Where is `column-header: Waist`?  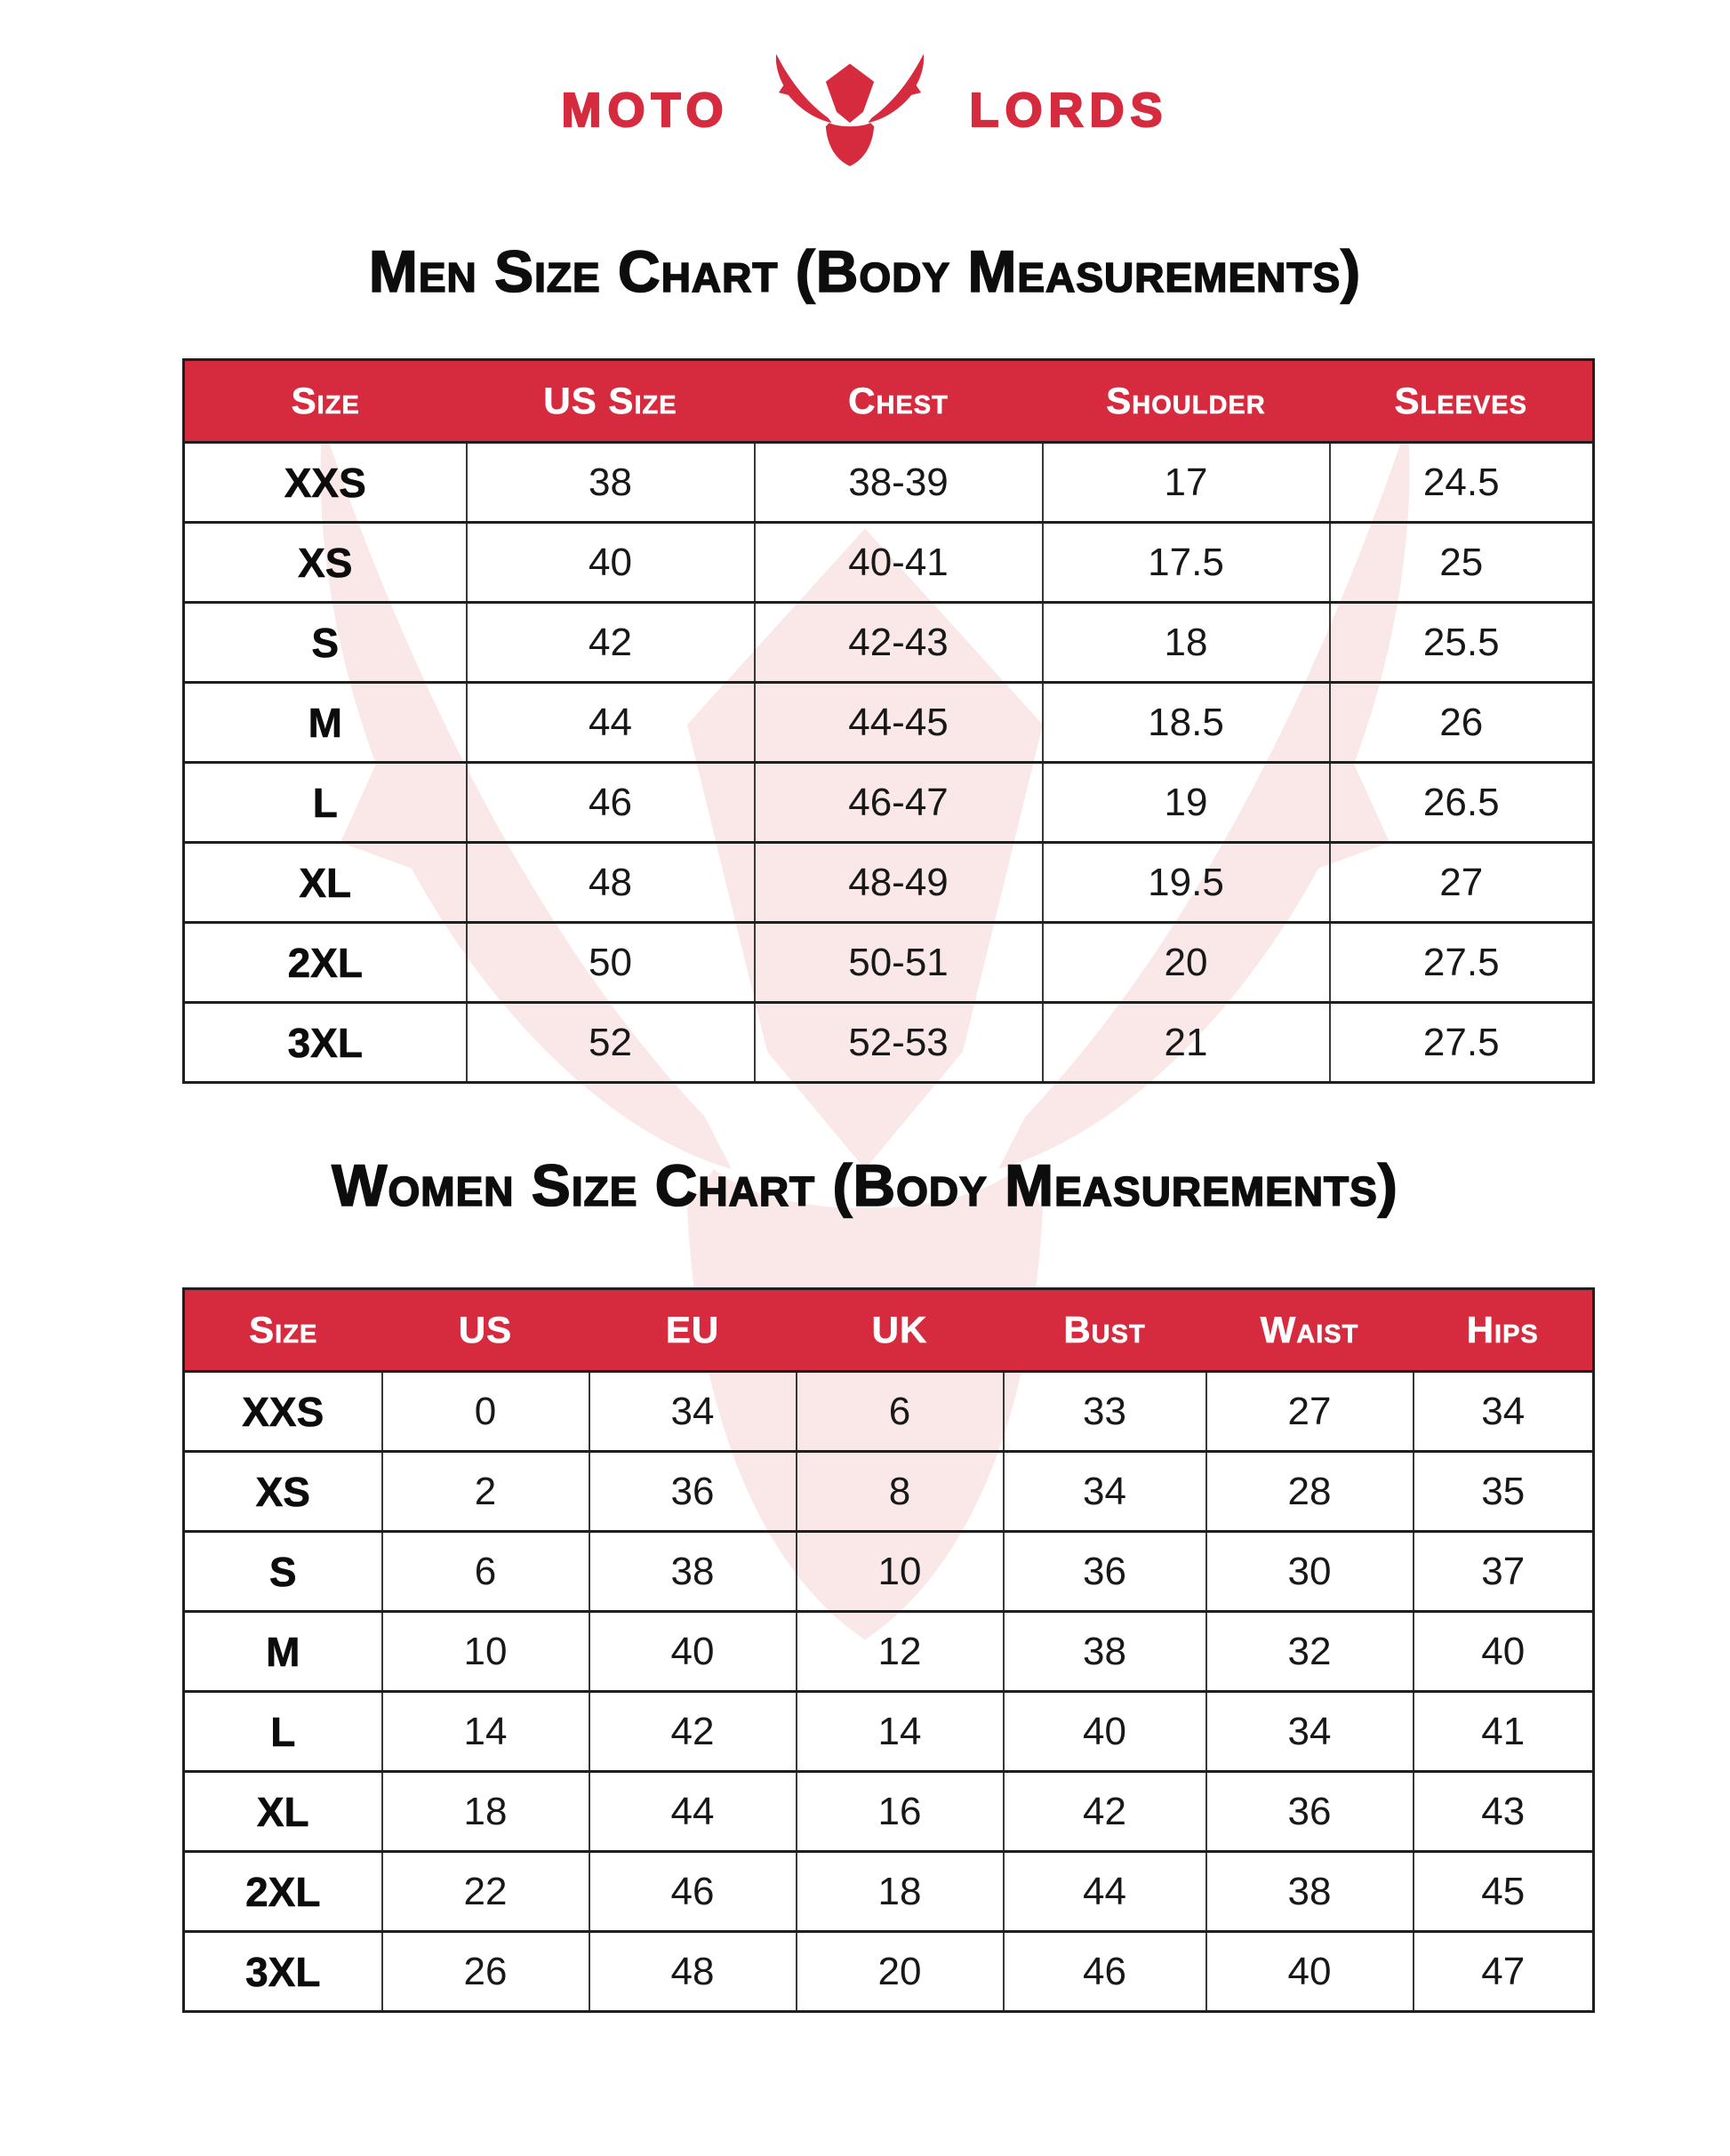 column-header: Waist is located at coordinates (1309, 1331).